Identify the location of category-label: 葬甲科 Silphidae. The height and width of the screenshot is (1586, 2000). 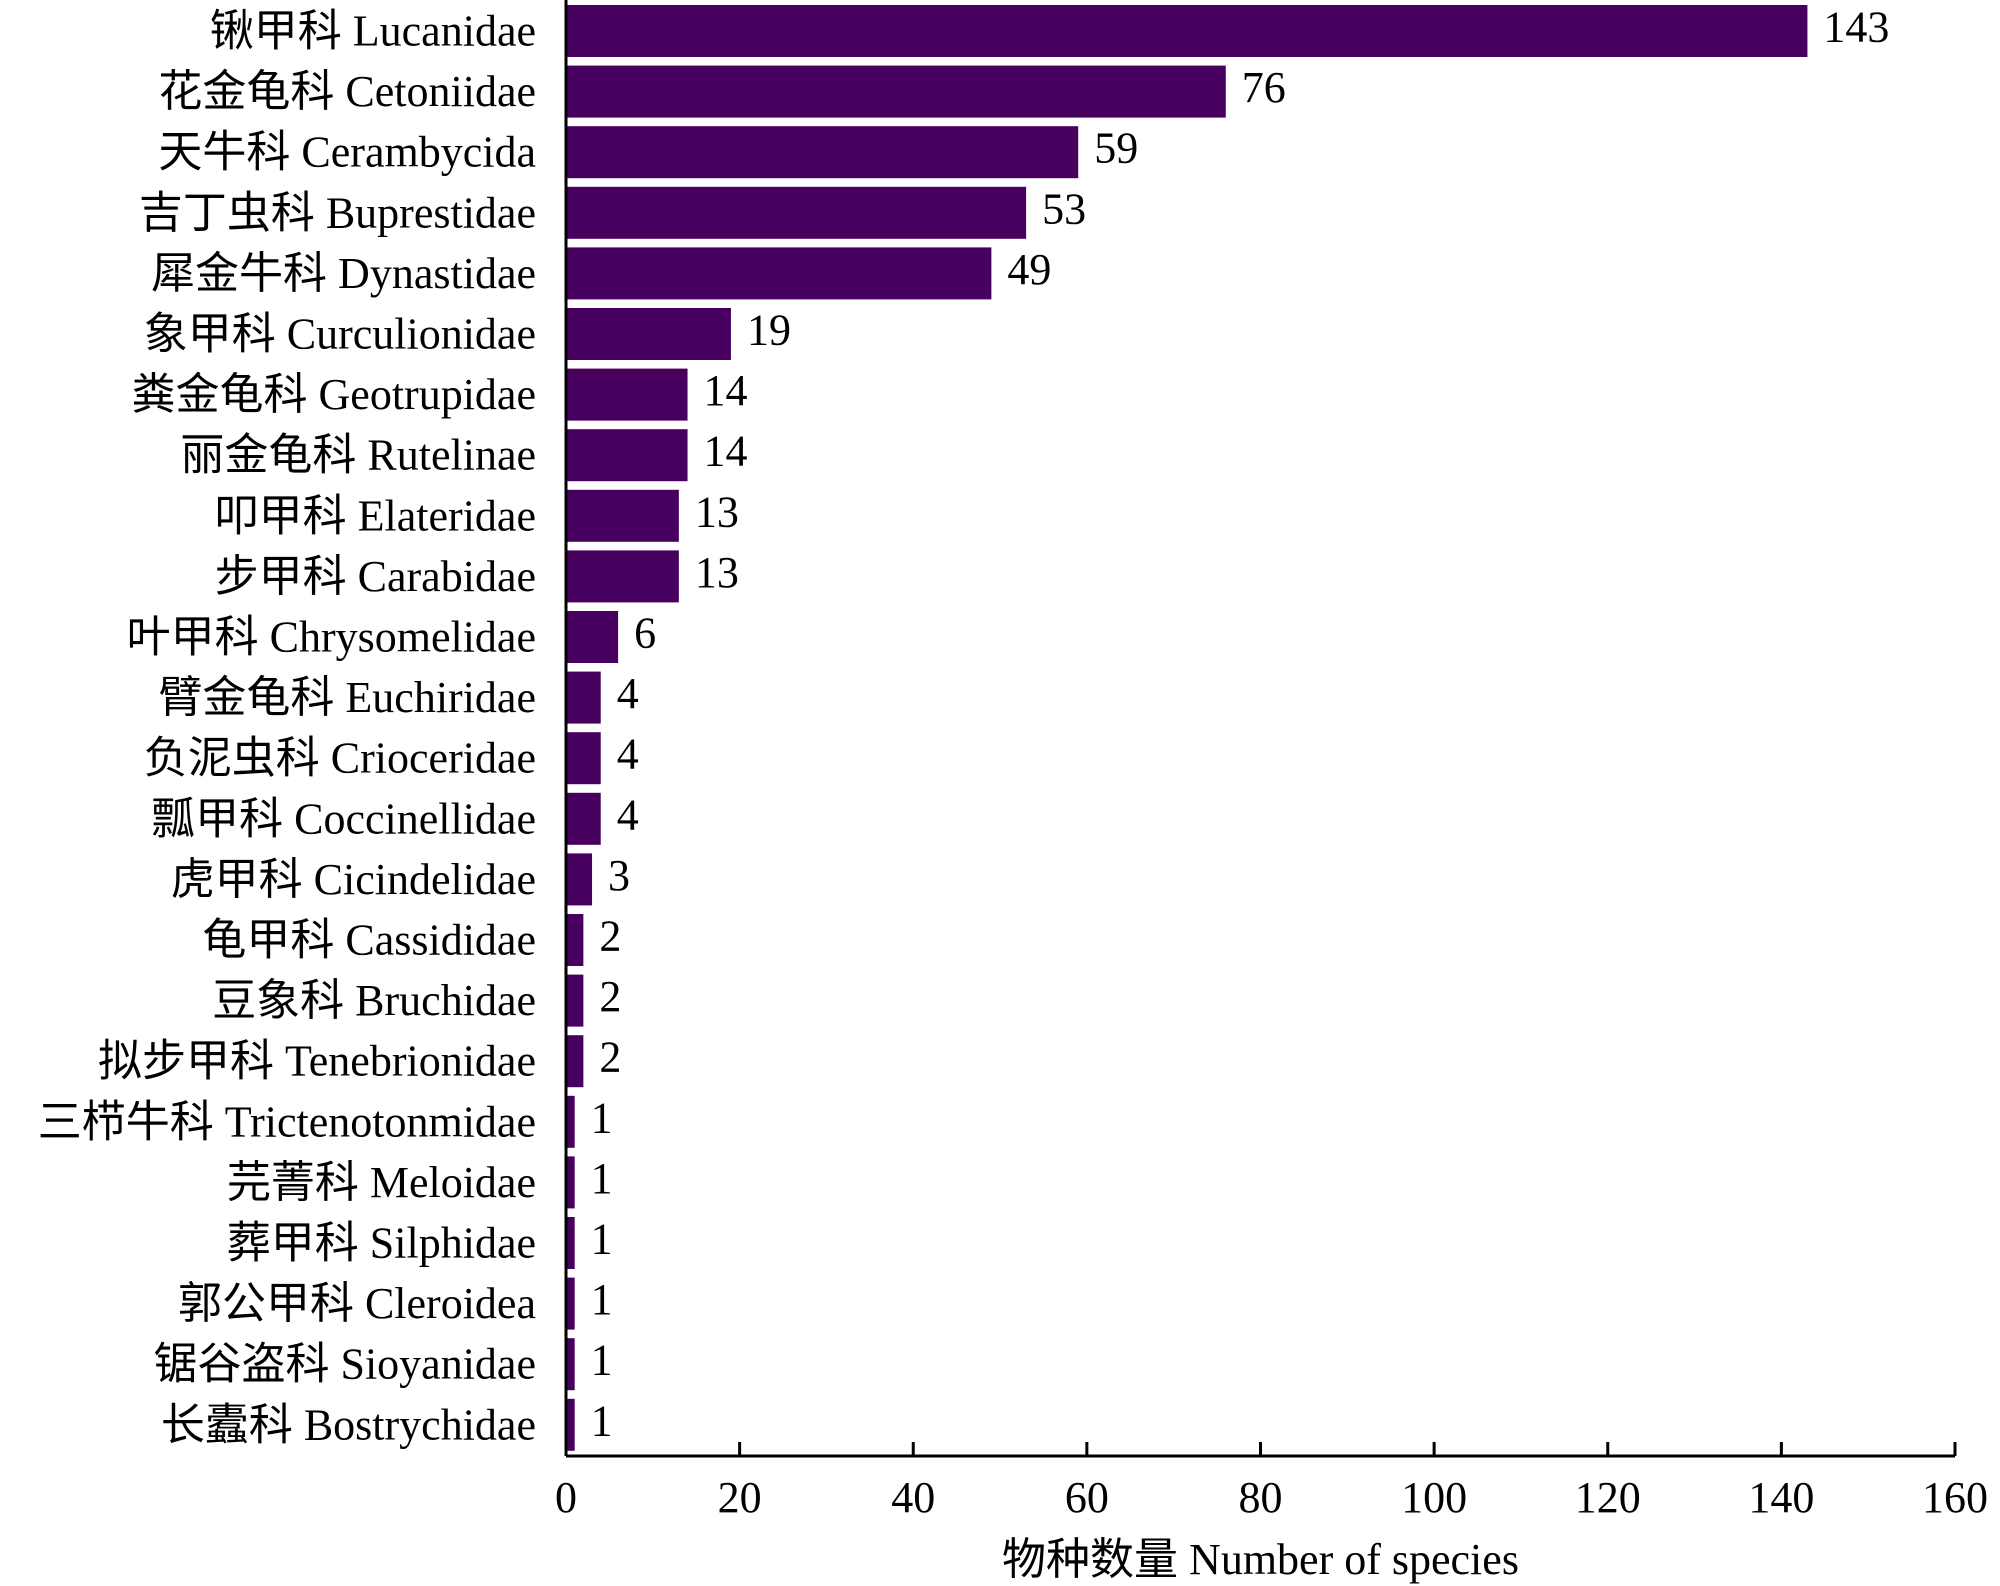
(381, 1243).